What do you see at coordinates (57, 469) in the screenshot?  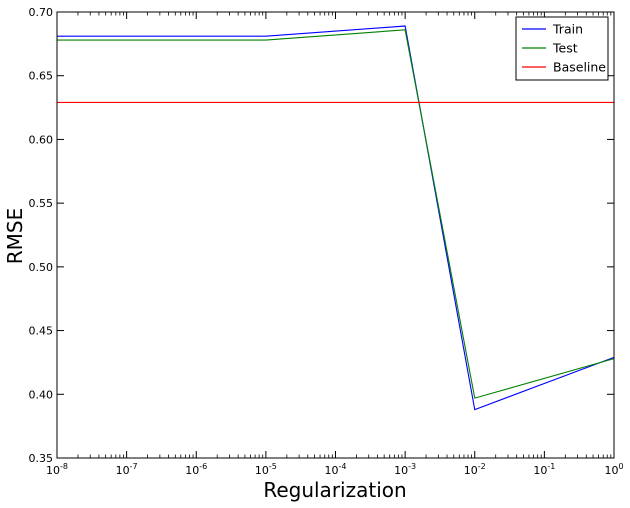 I see `x-tick-label: 10⁻⁸` at bounding box center [57, 469].